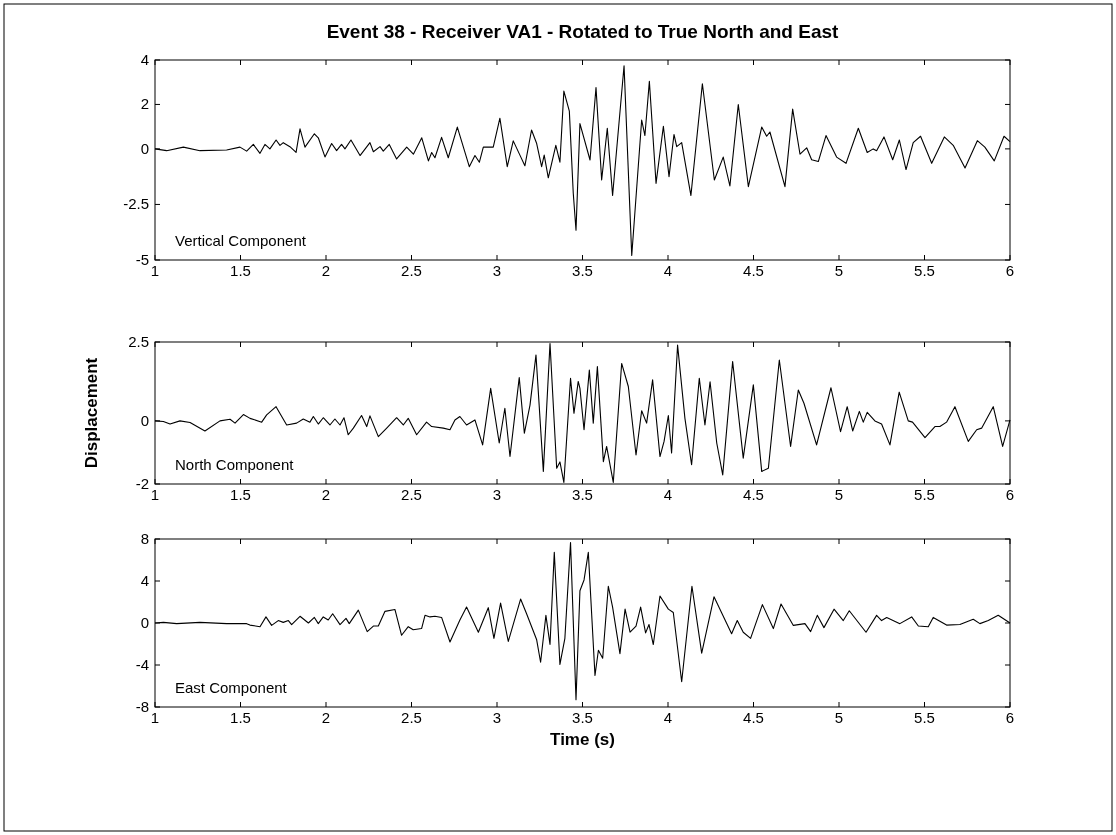  What do you see at coordinates (241, 240) in the screenshot?
I see `annotation: Vertical Component` at bounding box center [241, 240].